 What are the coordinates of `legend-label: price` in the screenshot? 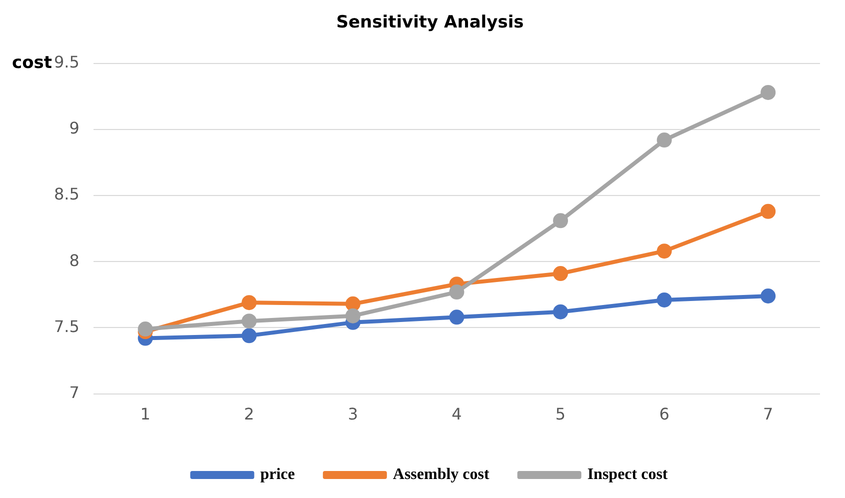 It's located at (277, 475).